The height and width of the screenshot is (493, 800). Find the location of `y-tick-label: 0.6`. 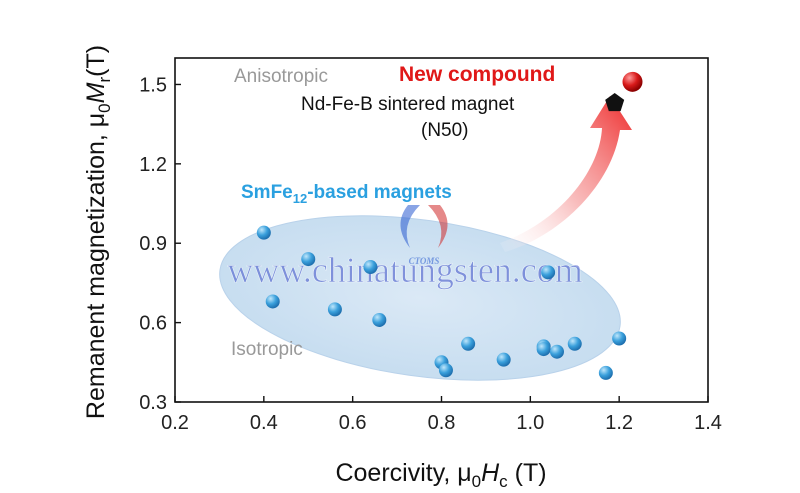

y-tick-label: 0.6 is located at coordinates (153, 324).